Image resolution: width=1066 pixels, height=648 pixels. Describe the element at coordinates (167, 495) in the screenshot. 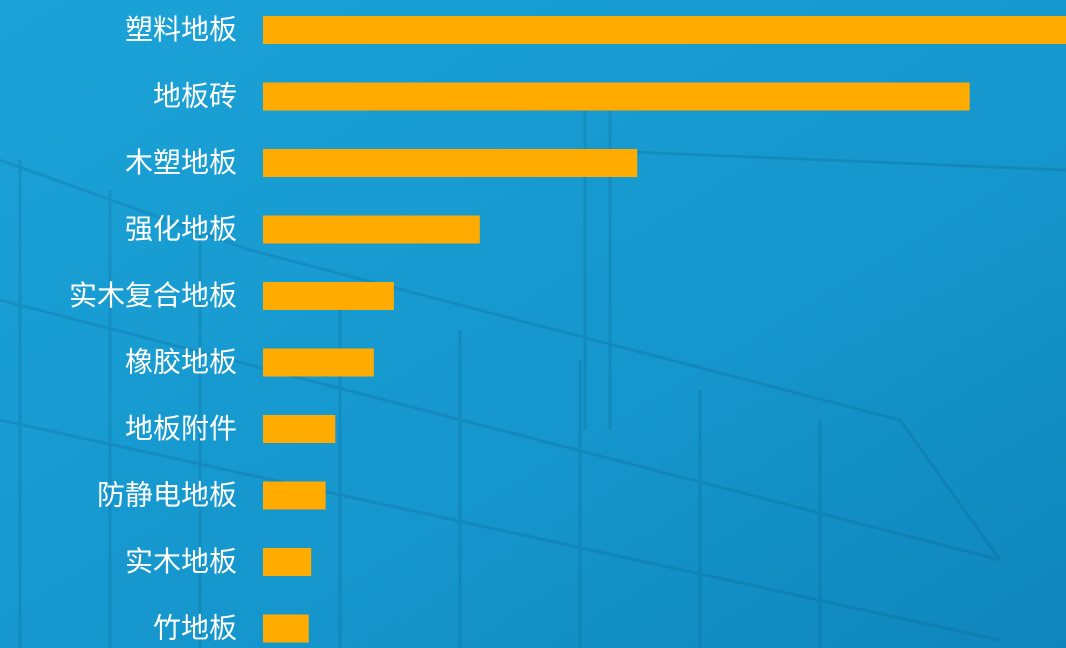

I see `y-tick-label: 防静电地板` at that location.